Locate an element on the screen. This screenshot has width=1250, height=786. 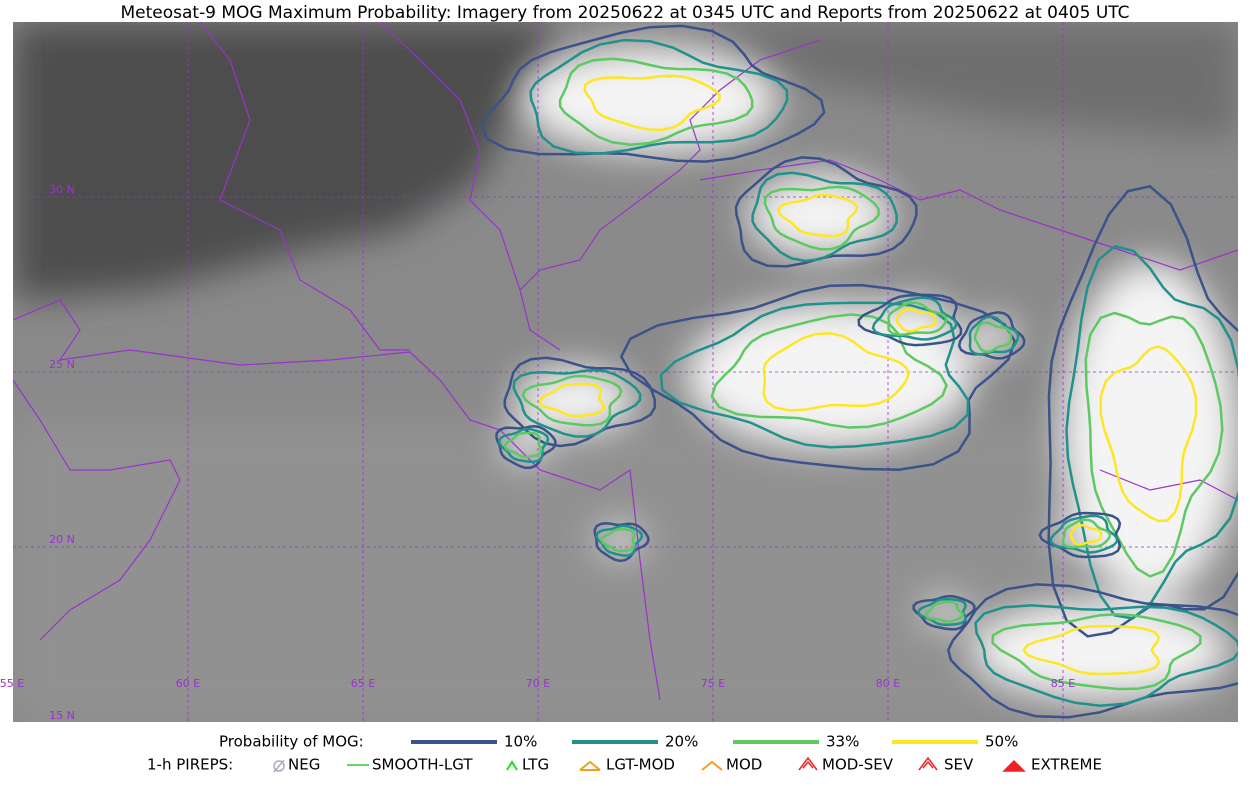
legend-label: MOD-SEV is located at coordinates (858, 765).